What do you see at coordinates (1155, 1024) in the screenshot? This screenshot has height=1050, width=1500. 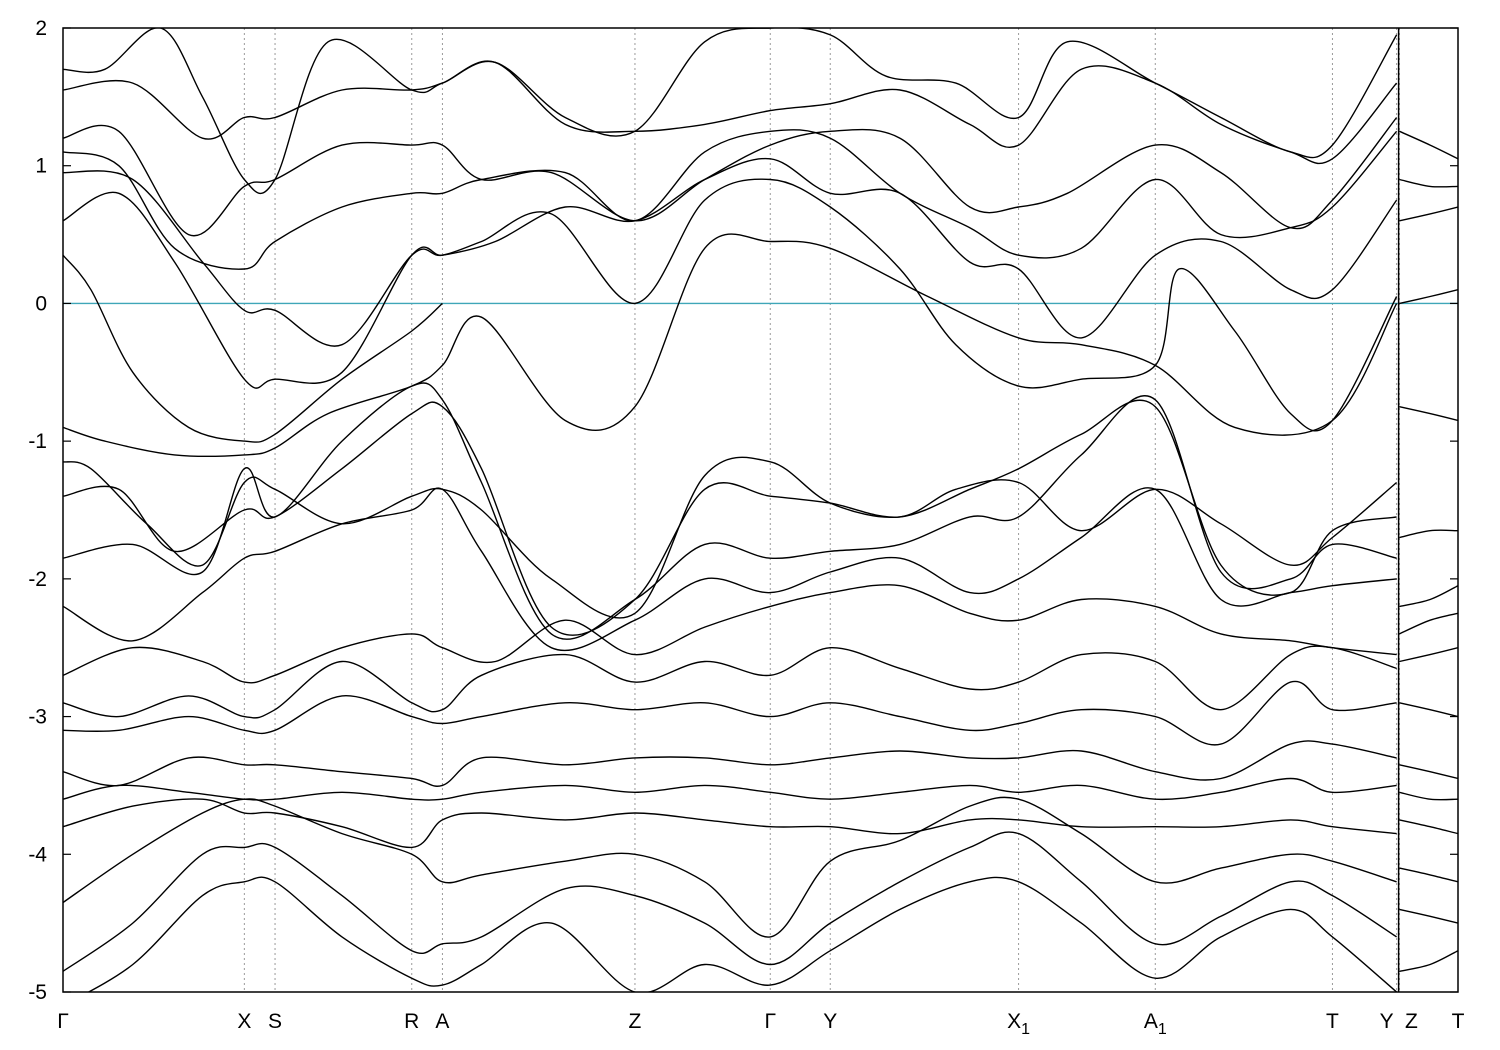 I see `x-tick-label-9: A1` at bounding box center [1155, 1024].